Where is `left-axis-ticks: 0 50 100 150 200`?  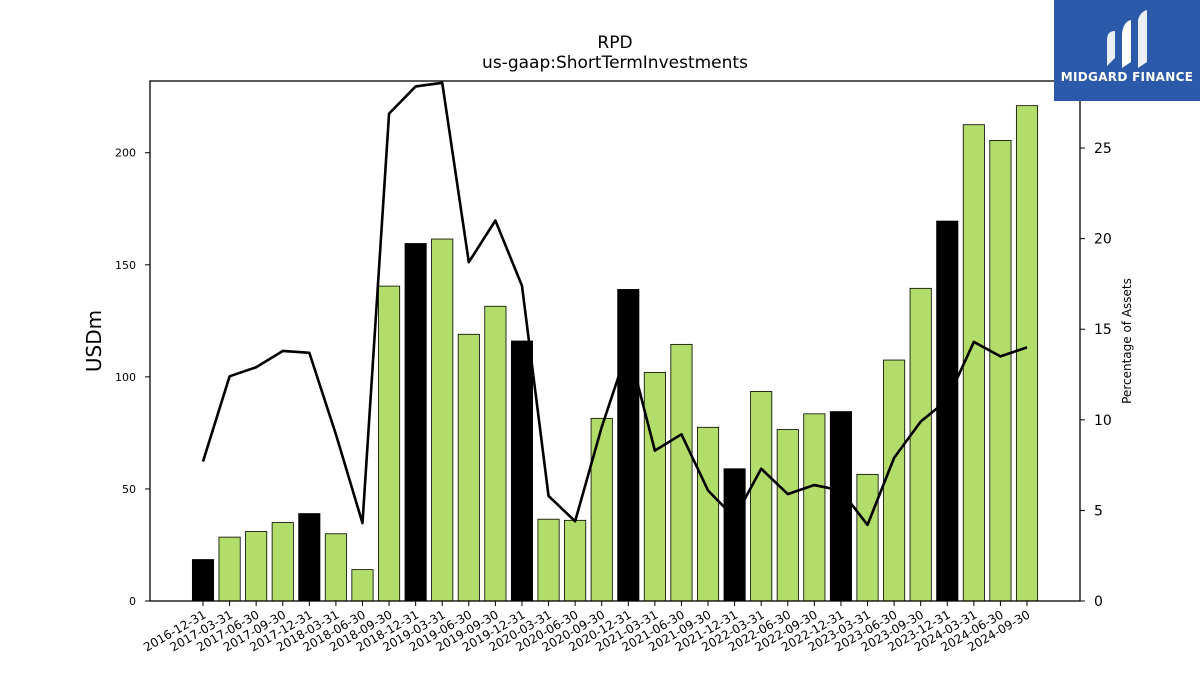 left-axis-ticks: 0 50 100 150 200 is located at coordinates (132, 377).